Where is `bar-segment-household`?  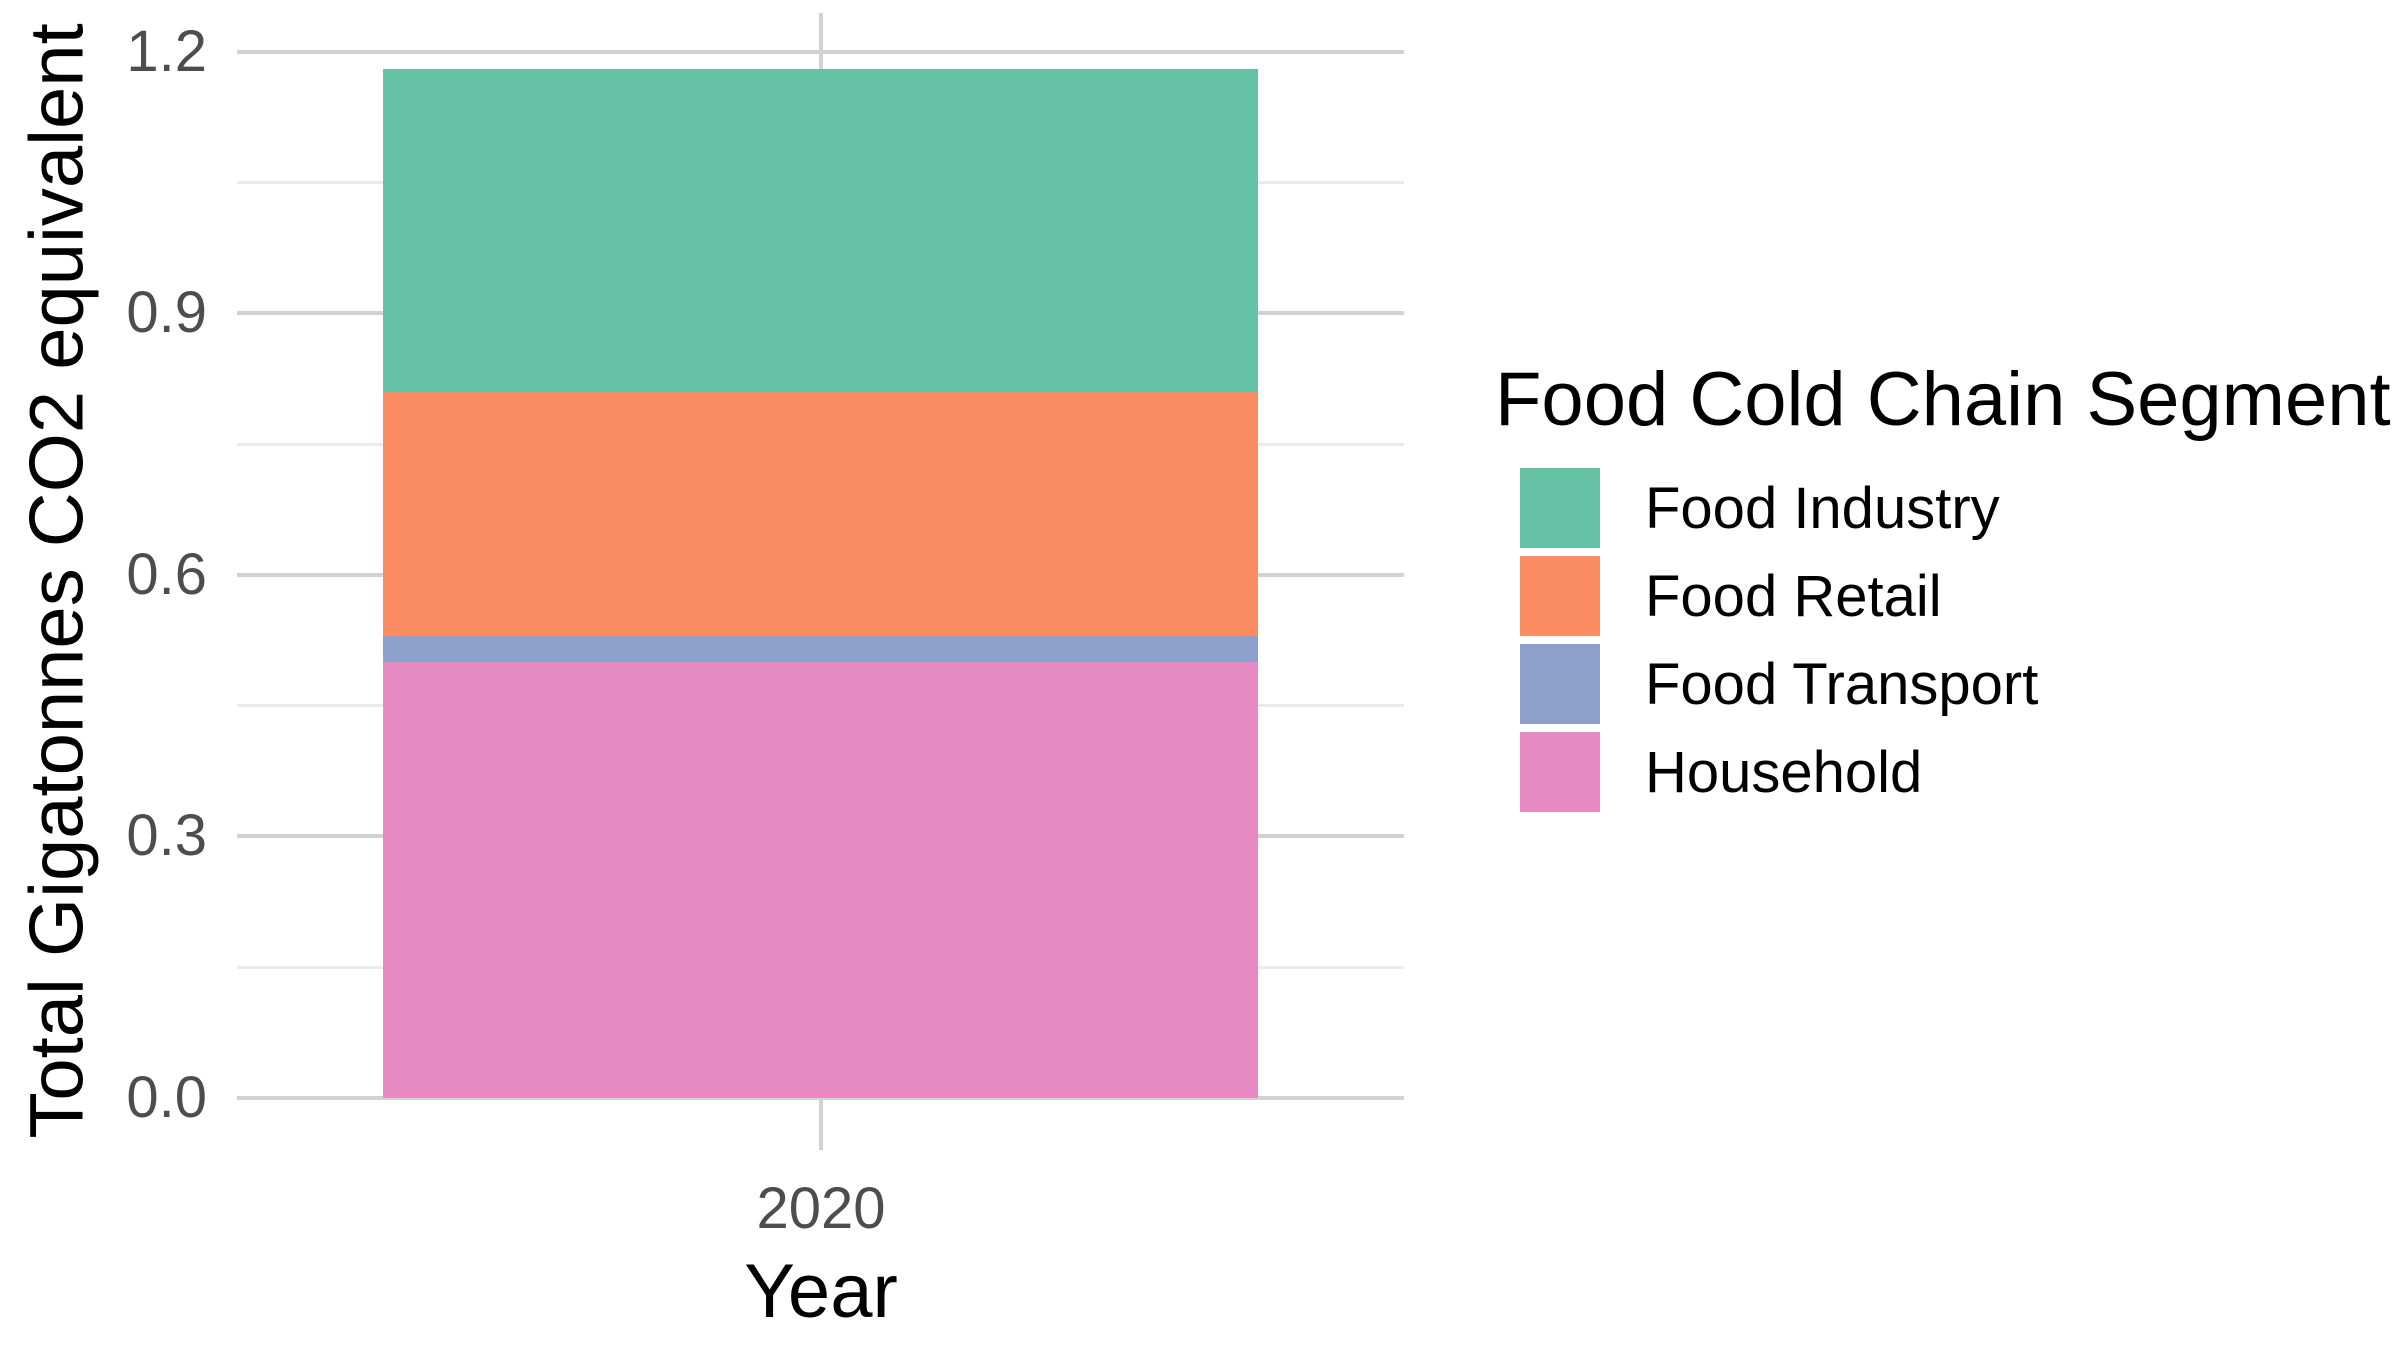
bar-segment-household is located at coordinates (820, 880).